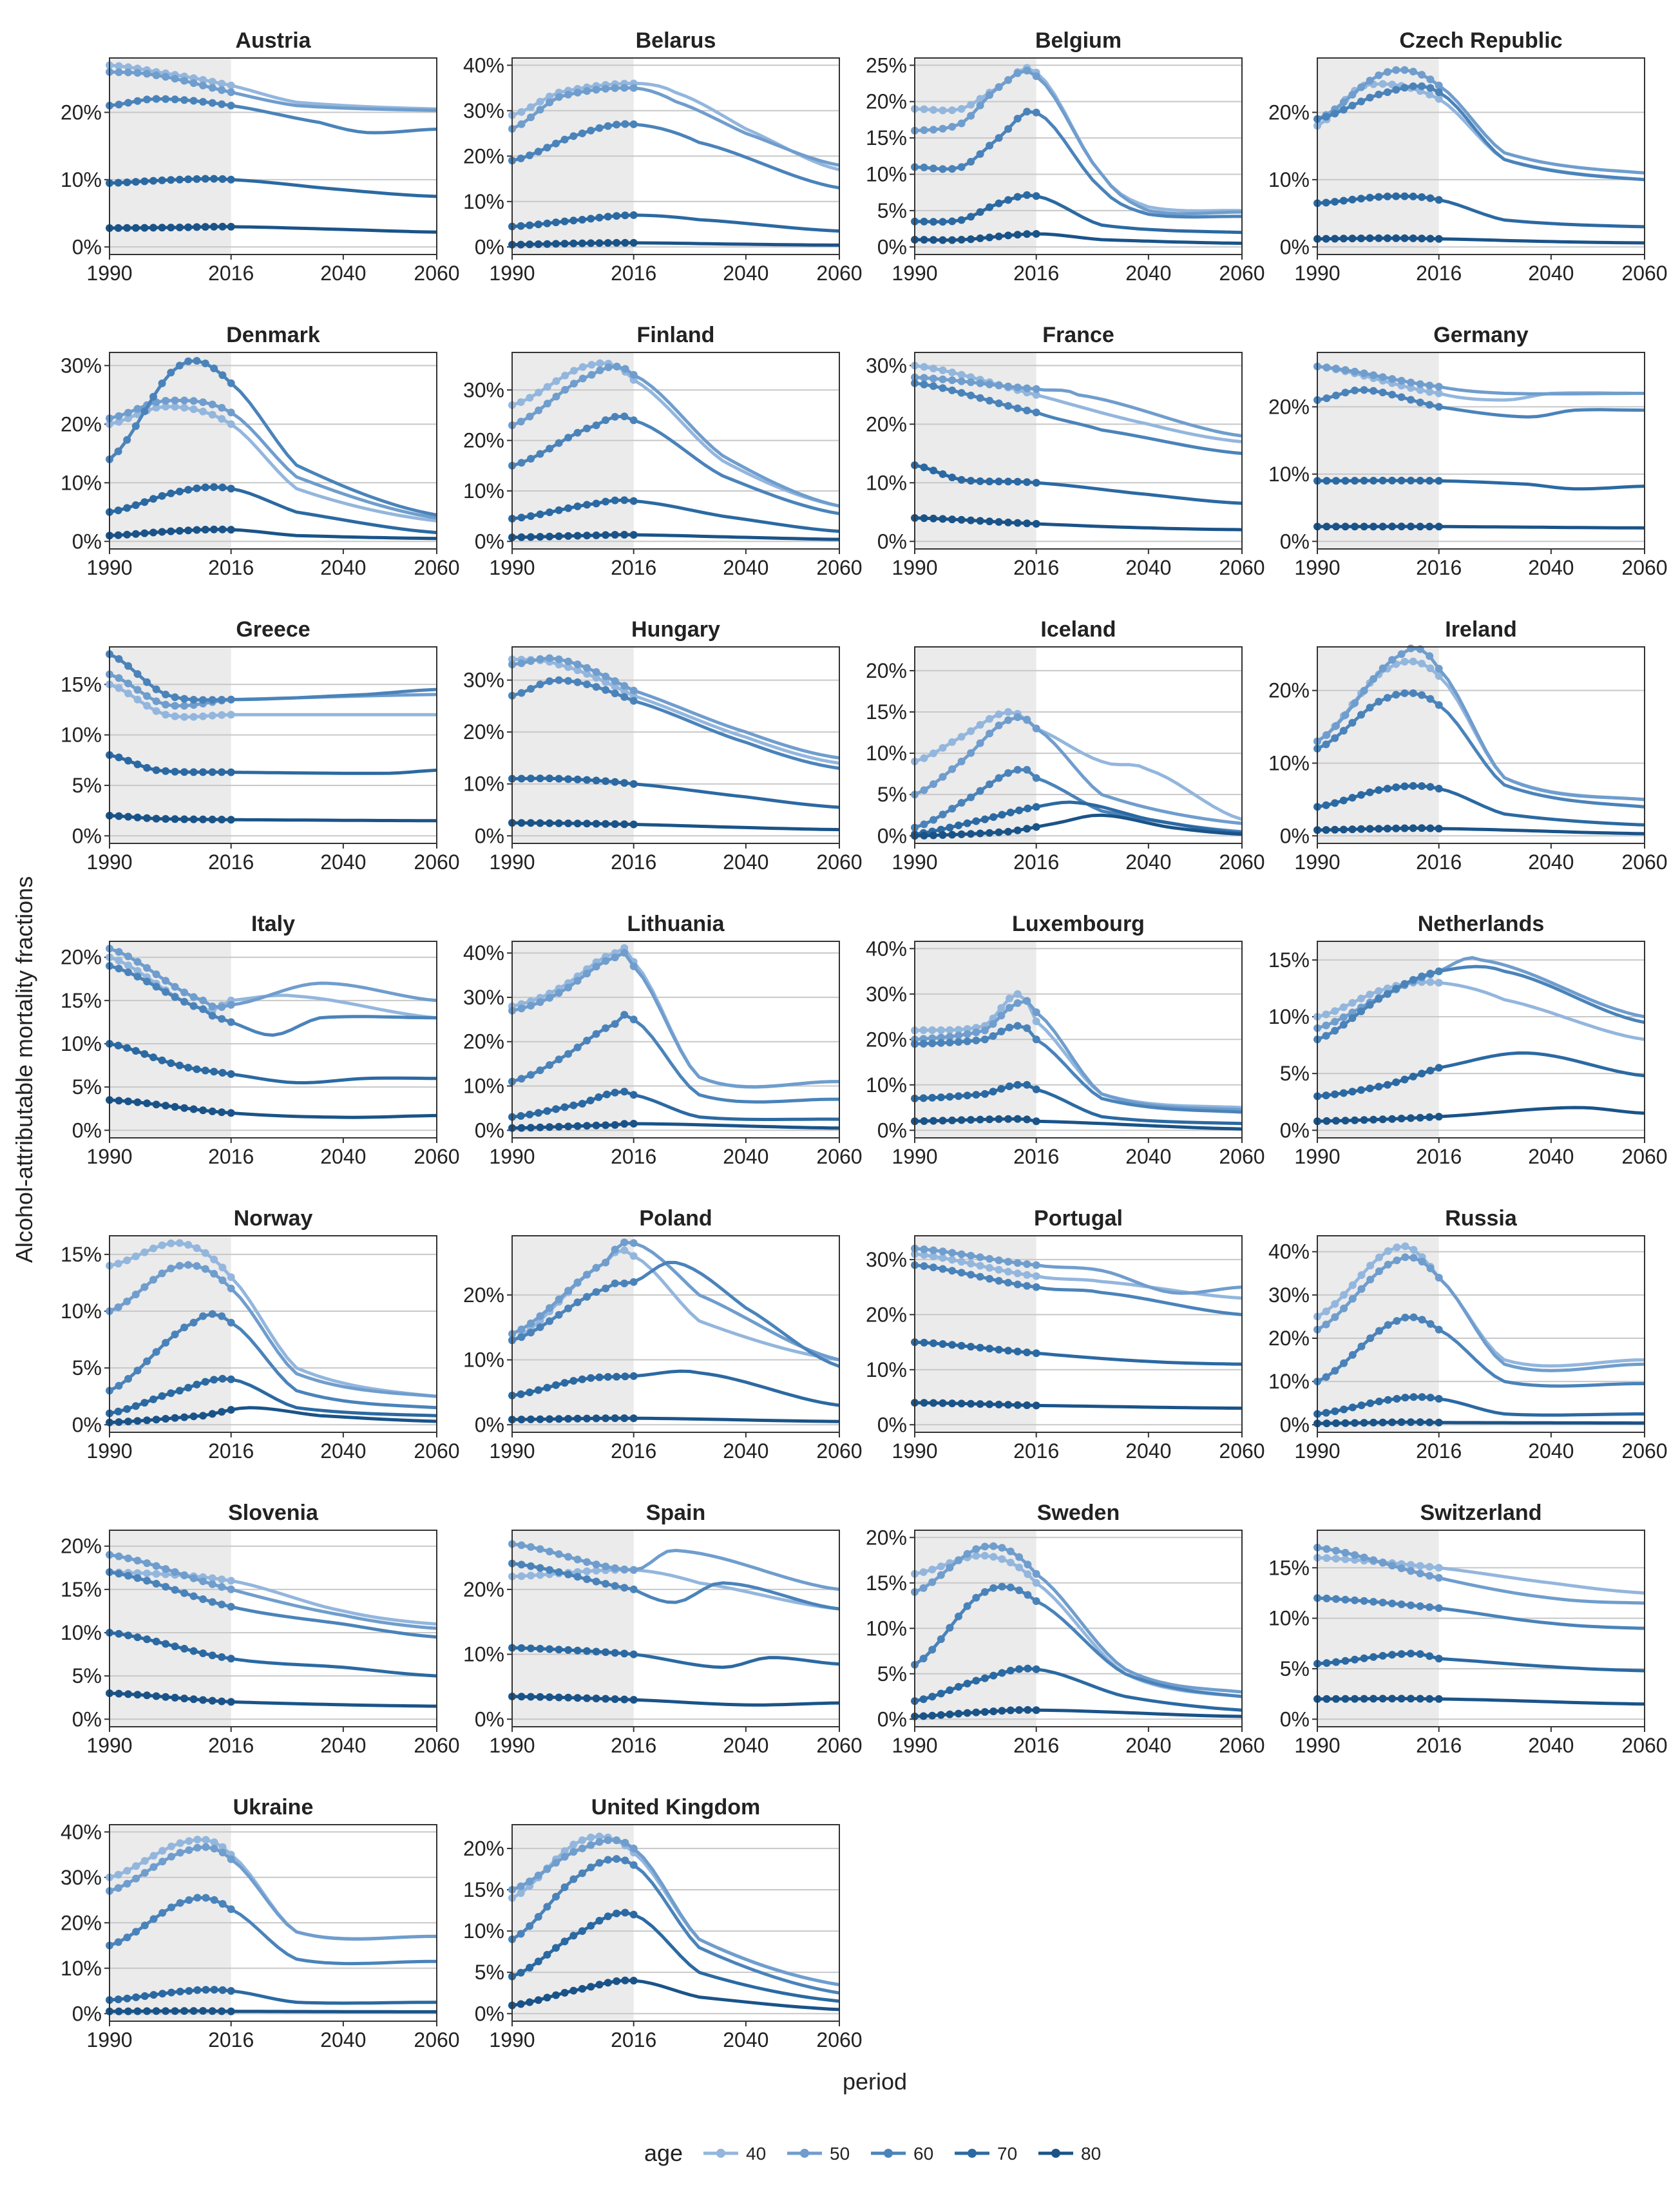 This screenshot has width=1680, height=2190. What do you see at coordinates (109, 862) in the screenshot?
I see `x-tick-label: 1990` at bounding box center [109, 862].